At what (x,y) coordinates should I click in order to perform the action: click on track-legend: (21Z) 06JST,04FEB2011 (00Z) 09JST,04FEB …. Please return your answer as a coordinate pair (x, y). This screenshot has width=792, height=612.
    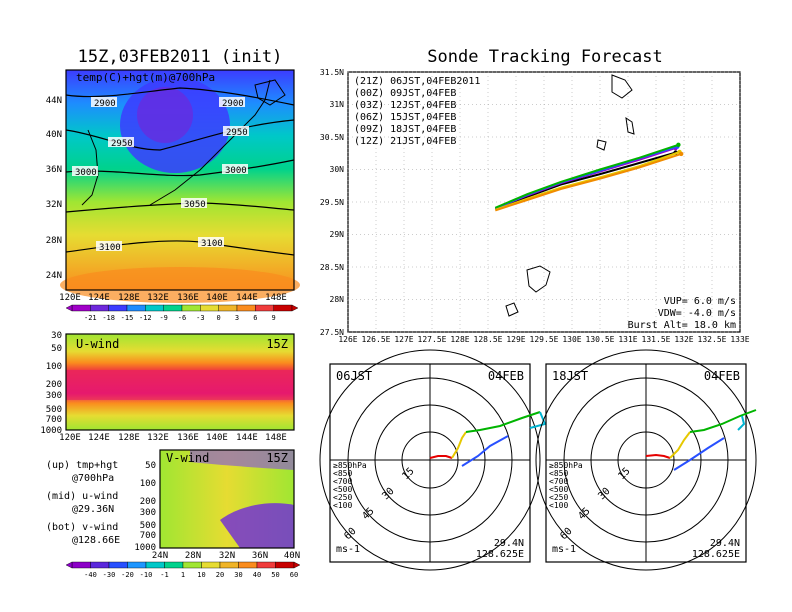
    Looking at the image, I should click on (417, 111).